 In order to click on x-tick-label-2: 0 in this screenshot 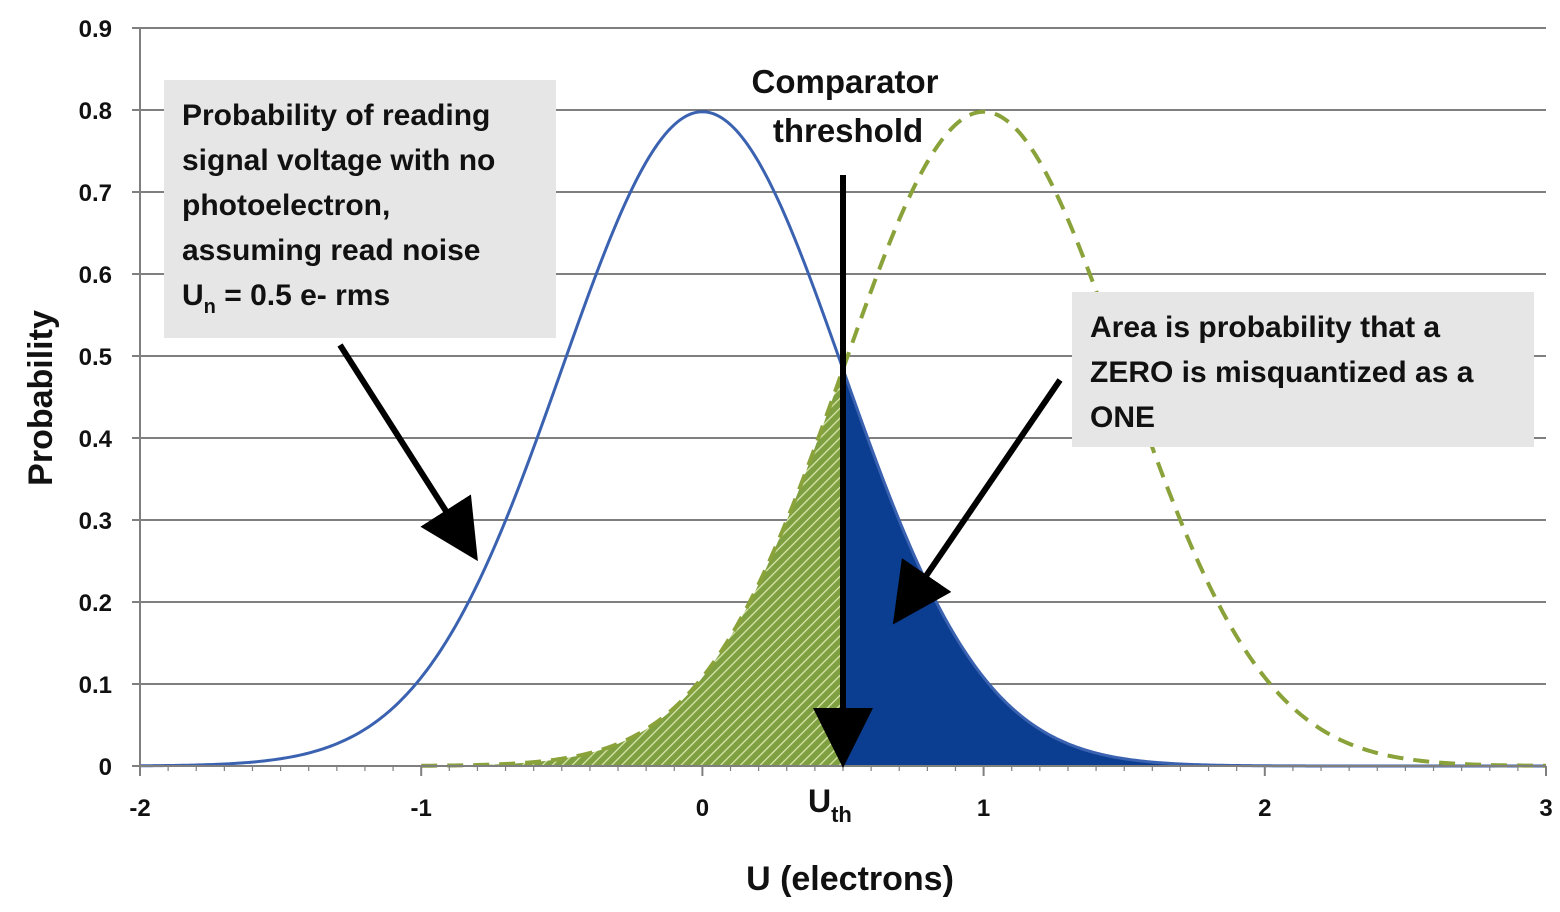, I will do `click(702, 808)`.